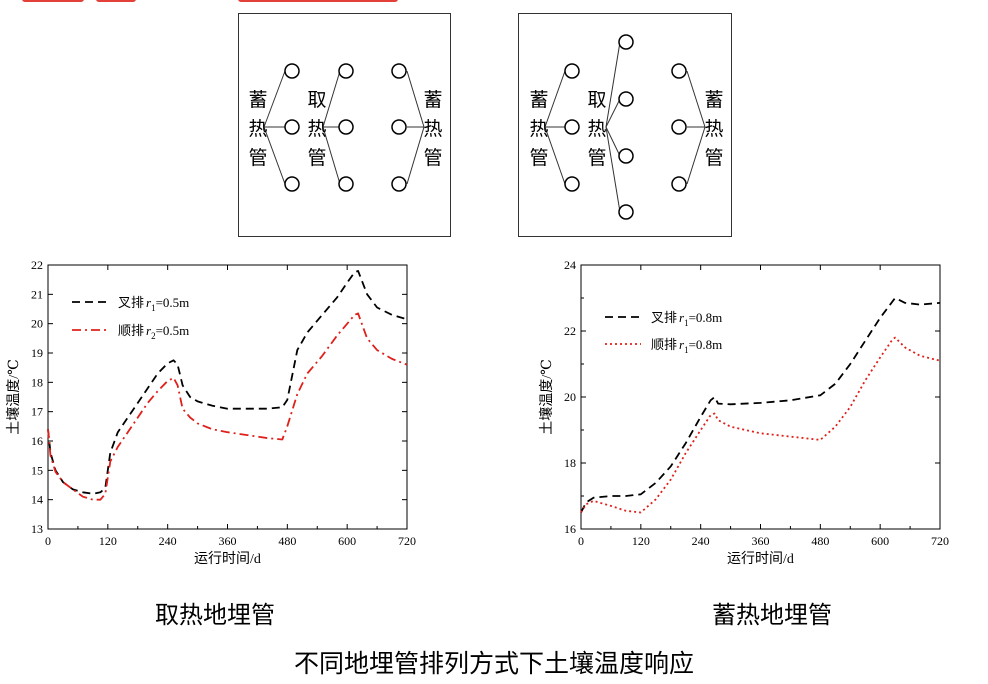 The height and width of the screenshot is (684, 988). What do you see at coordinates (210, 3) in the screenshot?
I see `top-red-text-remnant` at bounding box center [210, 3].